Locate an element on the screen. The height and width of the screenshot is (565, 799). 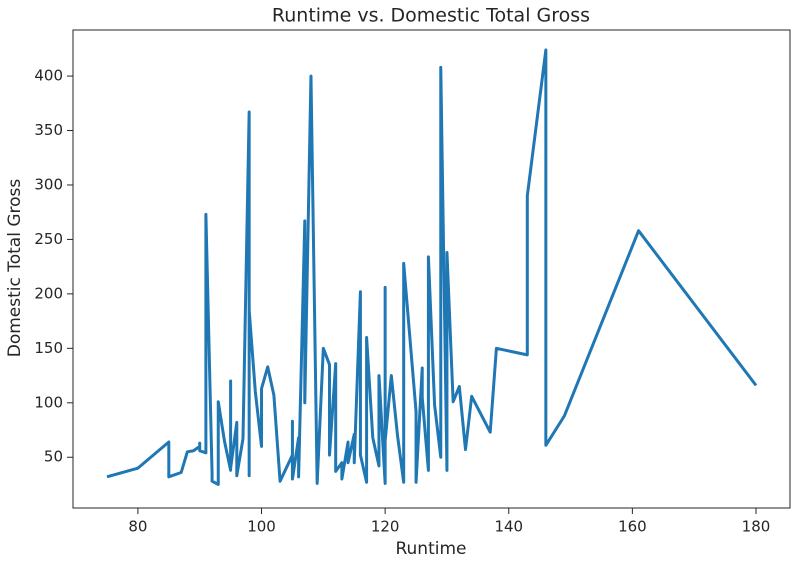
y-tick-label: 200 is located at coordinates (48, 293).